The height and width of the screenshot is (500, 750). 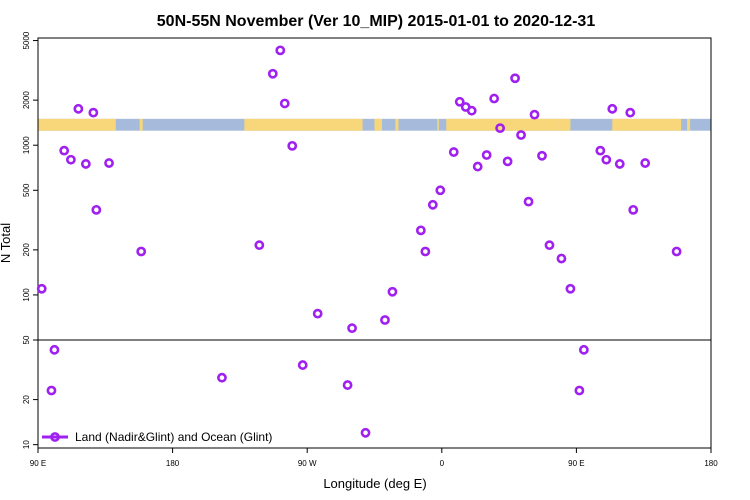 What do you see at coordinates (26, 444) in the screenshot?
I see `y-tick-label: 10` at bounding box center [26, 444].